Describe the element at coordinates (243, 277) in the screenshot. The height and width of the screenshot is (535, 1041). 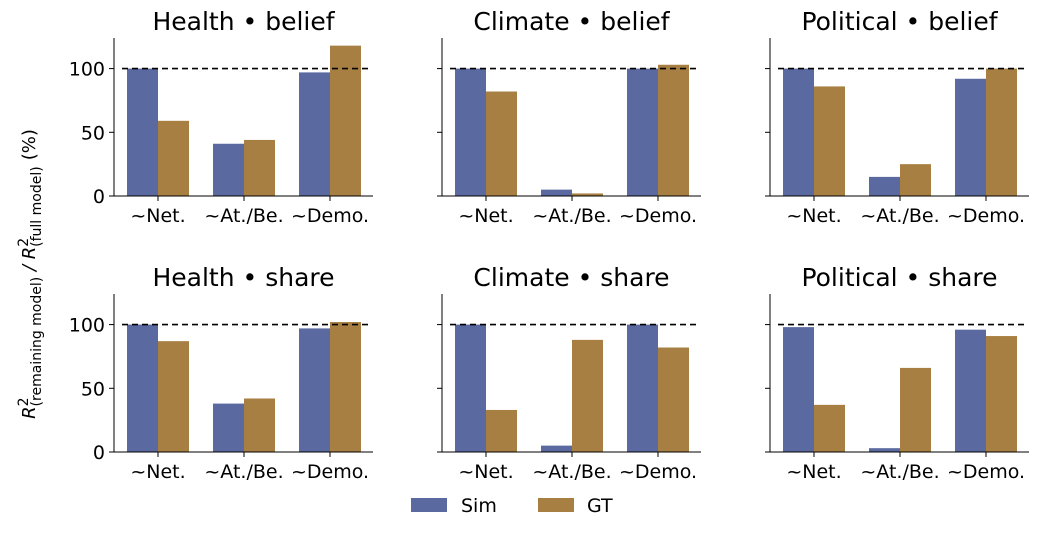
I see `panel-title: Health • share` at that location.